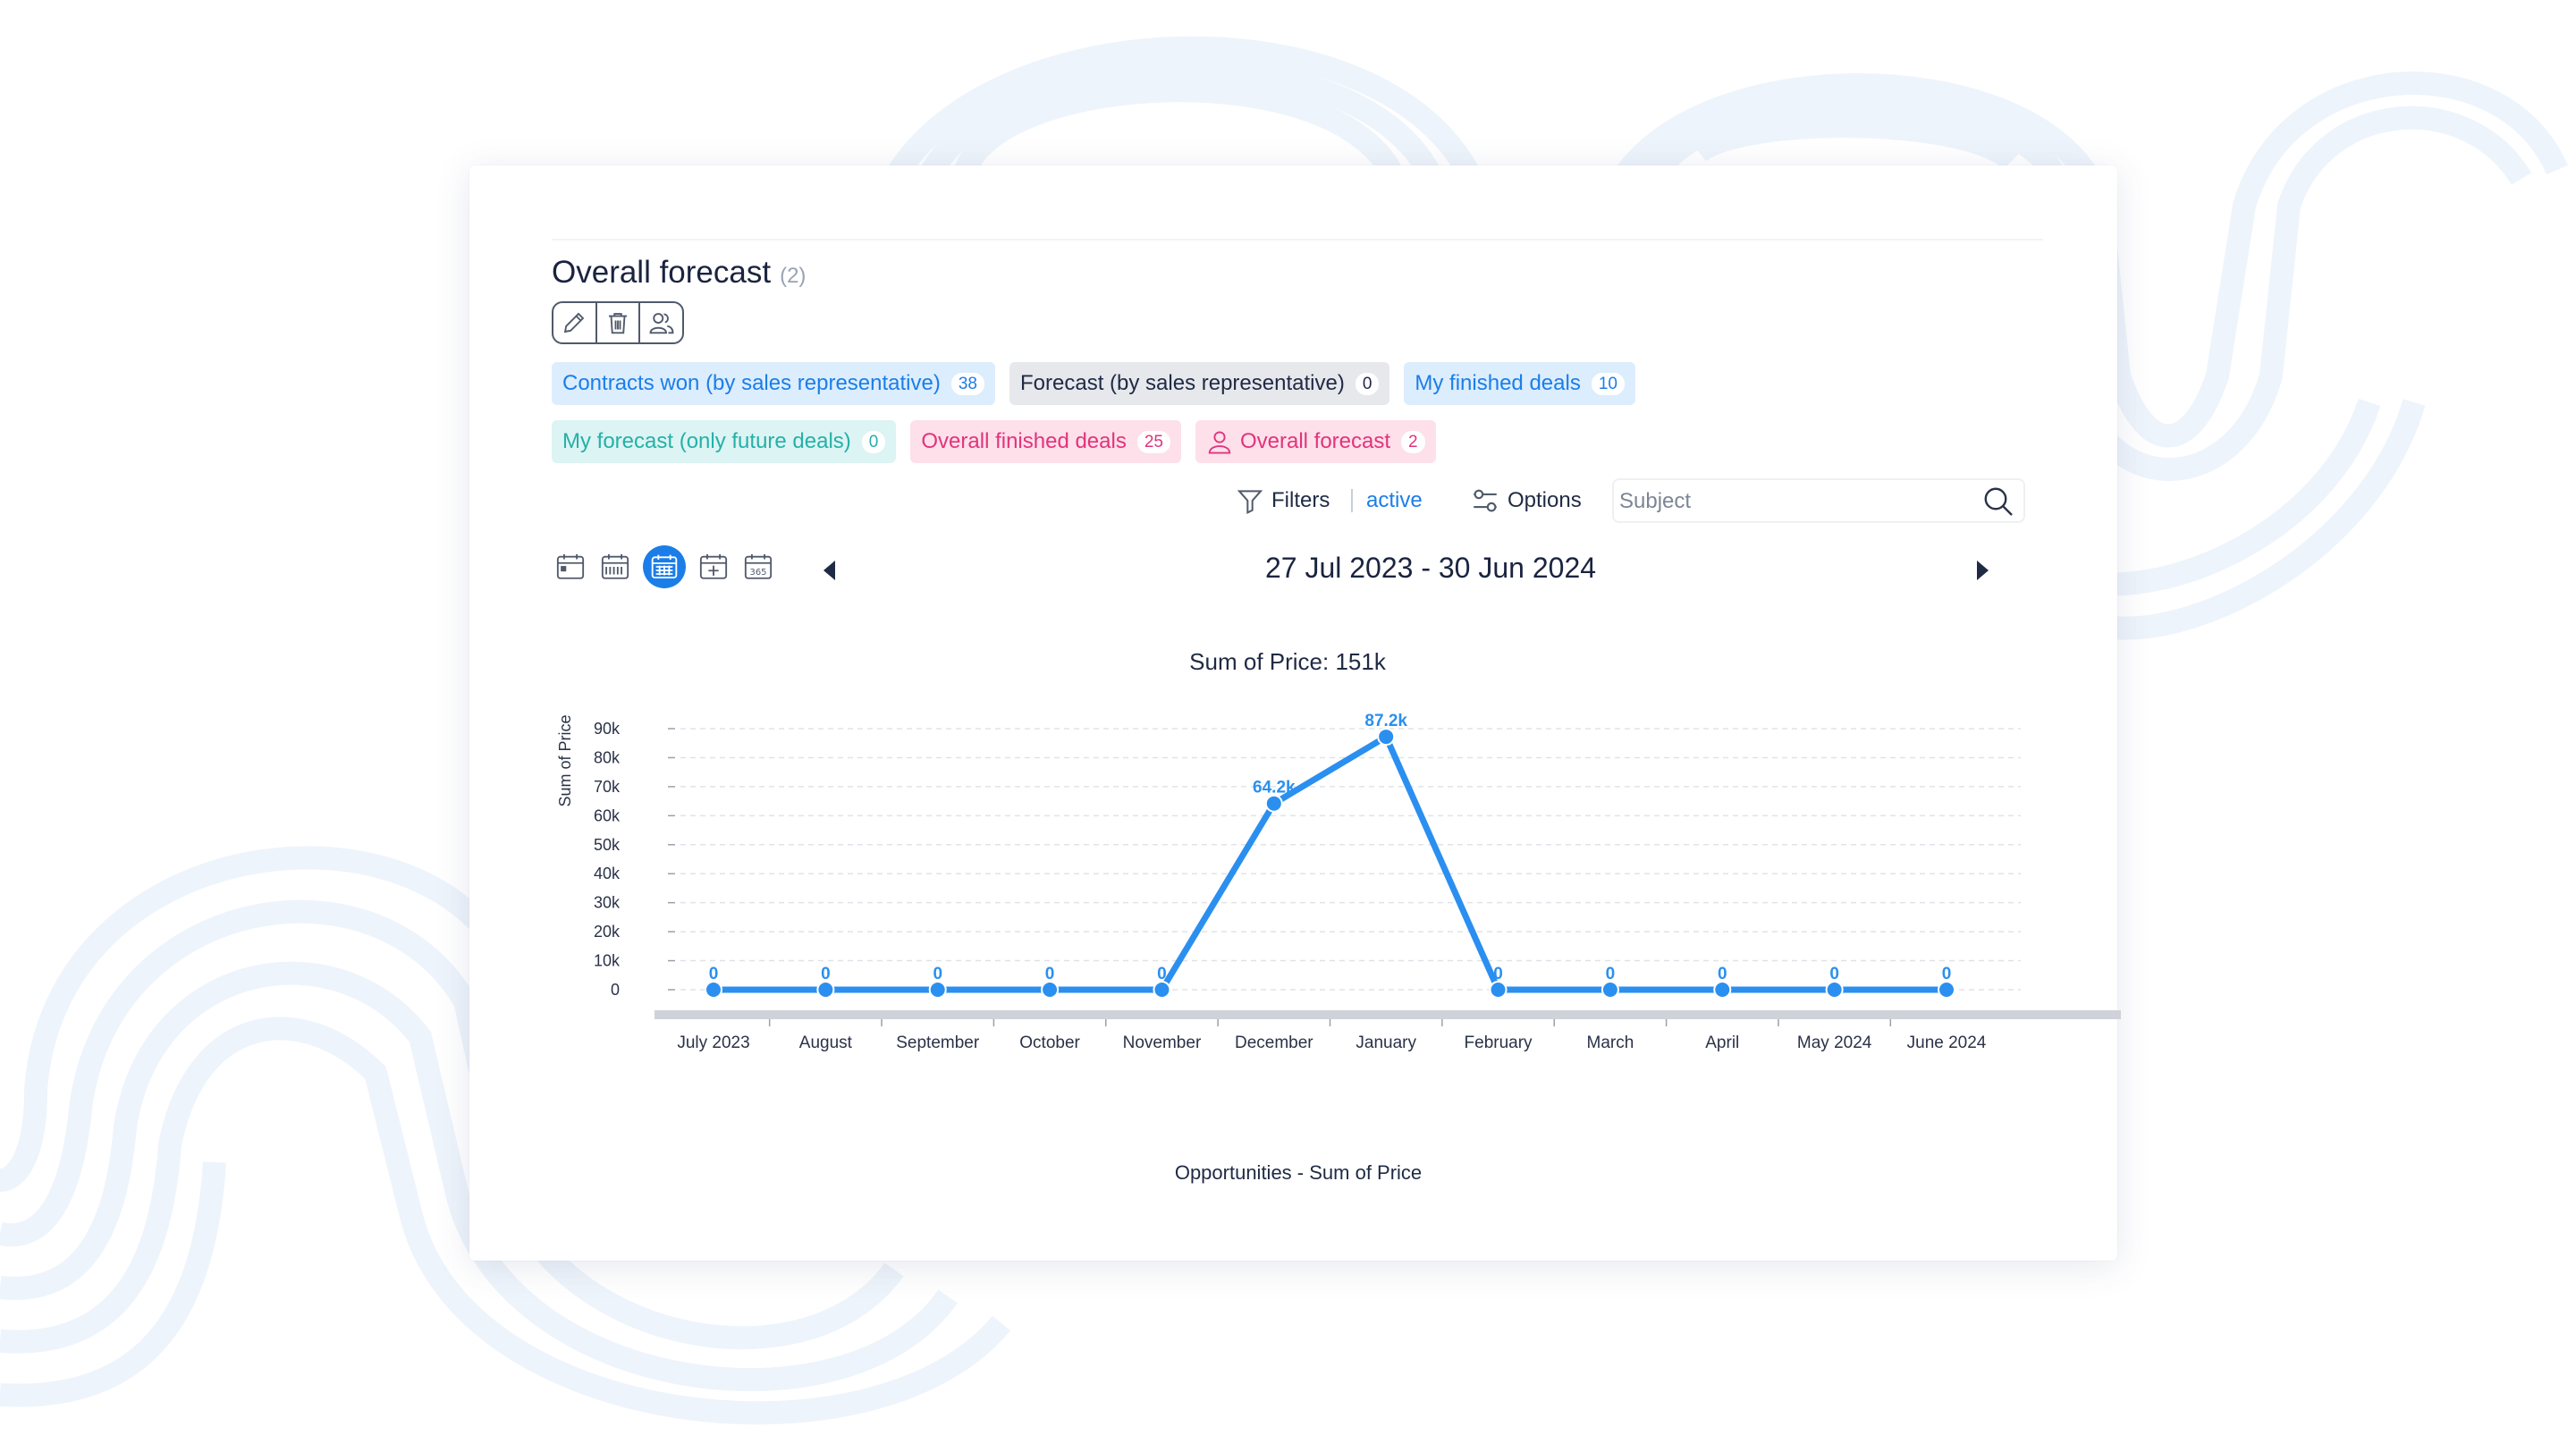 The width and height of the screenshot is (2576, 1443). Describe the element at coordinates (1608, 383) in the screenshot. I see `tab-count-badge: 10` at that location.